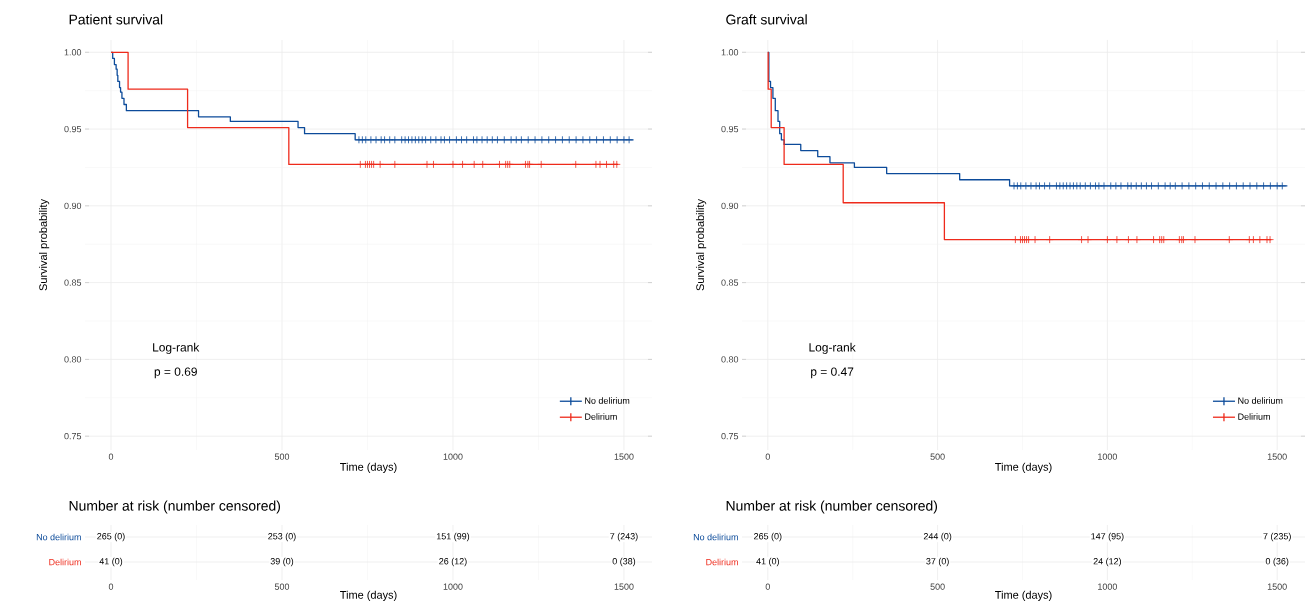 This screenshot has width=1312, height=614. What do you see at coordinates (453, 562) in the screenshot?
I see `text: 26 (12)` at bounding box center [453, 562].